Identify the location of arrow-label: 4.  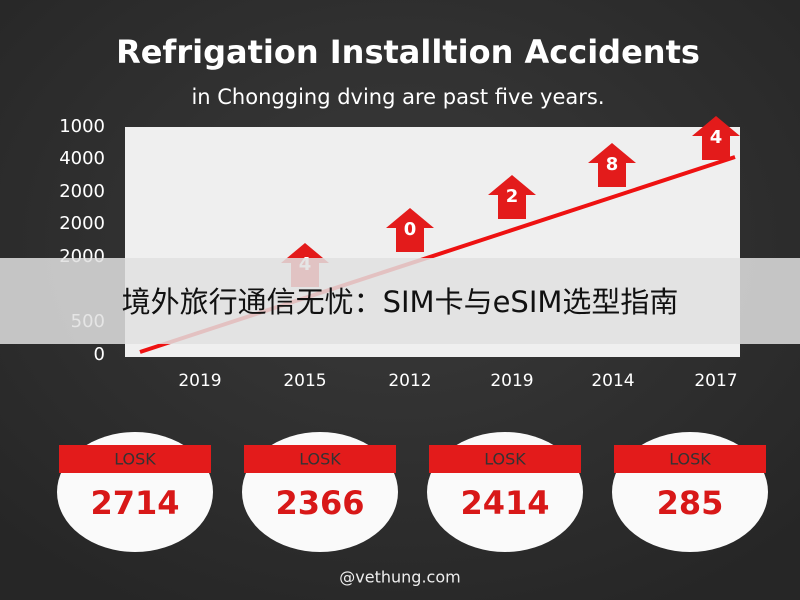
(716, 137).